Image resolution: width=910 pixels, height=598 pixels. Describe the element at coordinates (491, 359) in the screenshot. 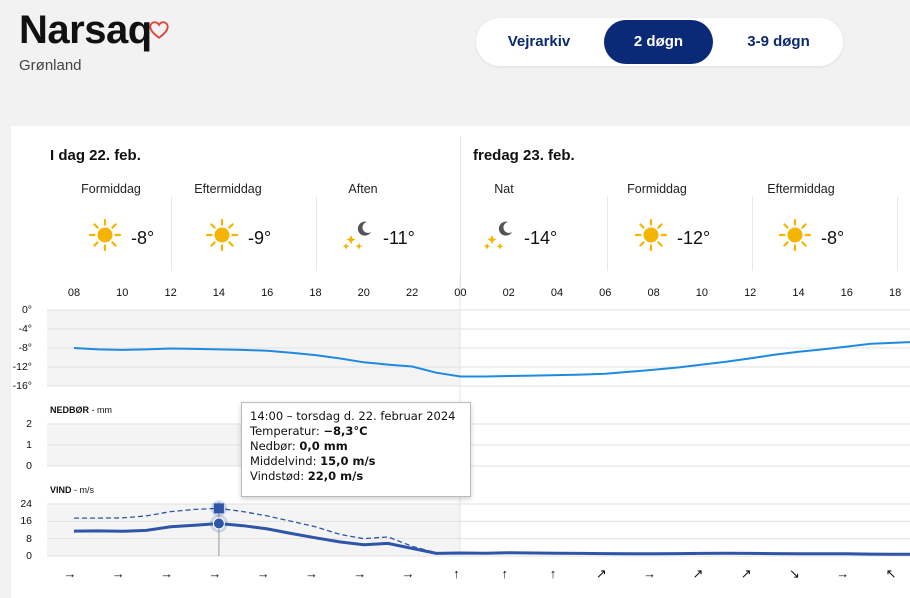

I see `temperature-line` at that location.